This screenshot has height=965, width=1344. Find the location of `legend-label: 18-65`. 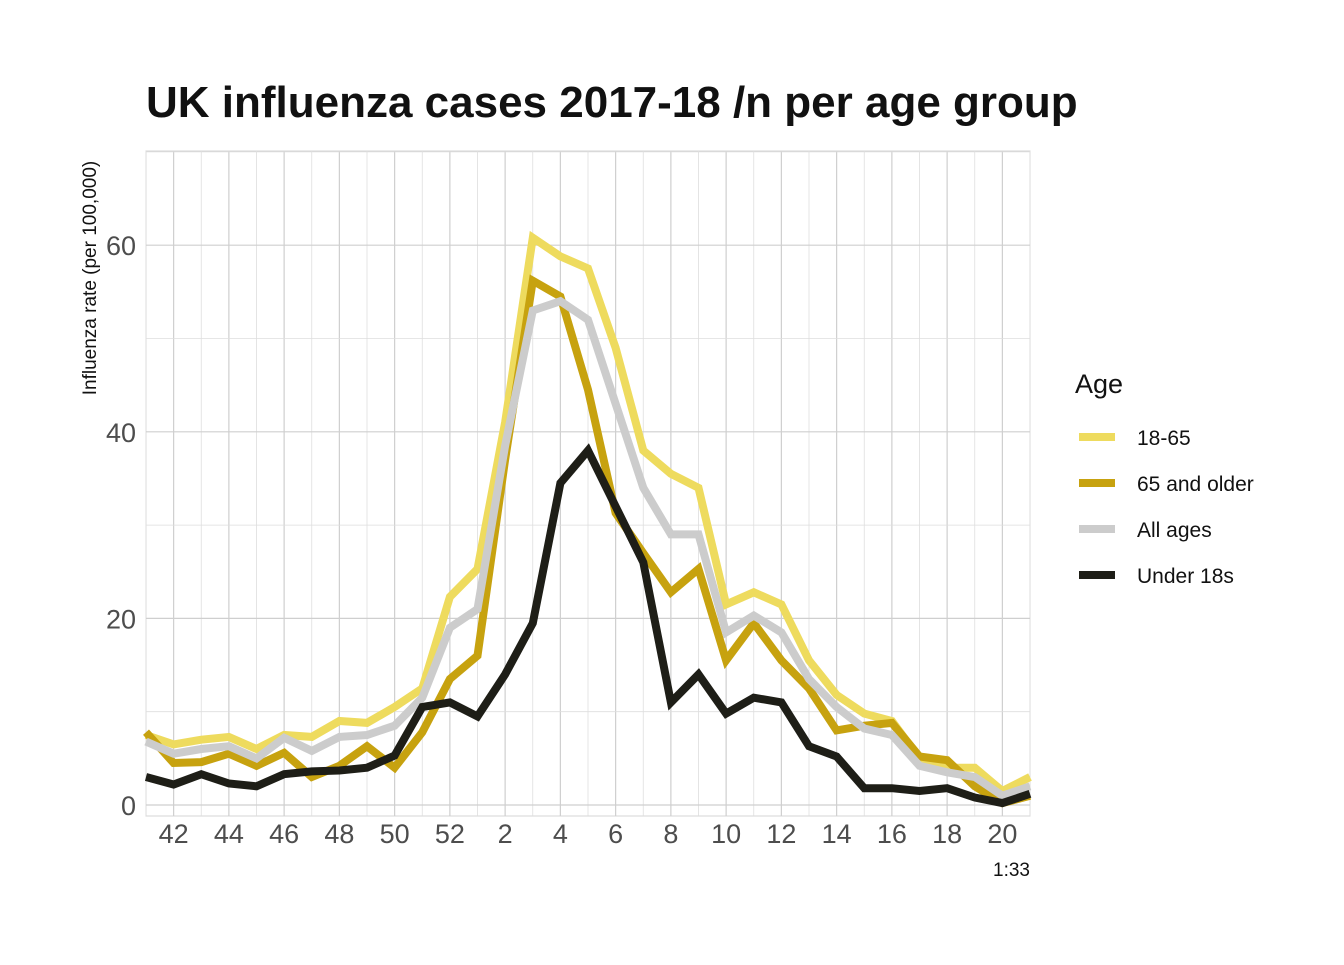

legend-label: 18-65 is located at coordinates (1164, 438).